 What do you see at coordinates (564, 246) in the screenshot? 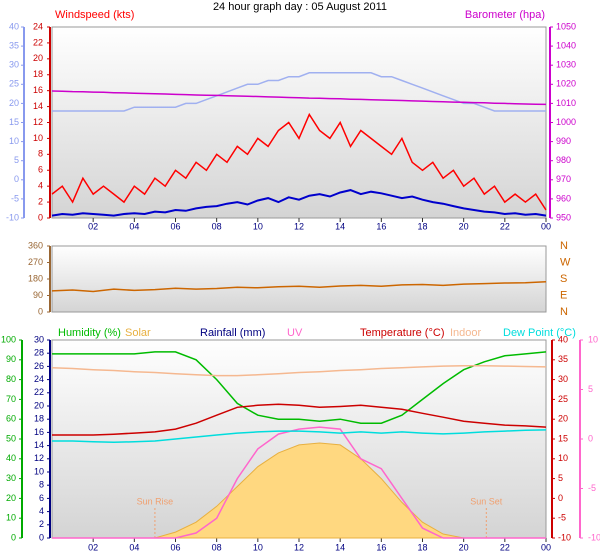
I see `compass-label: N` at bounding box center [564, 246].